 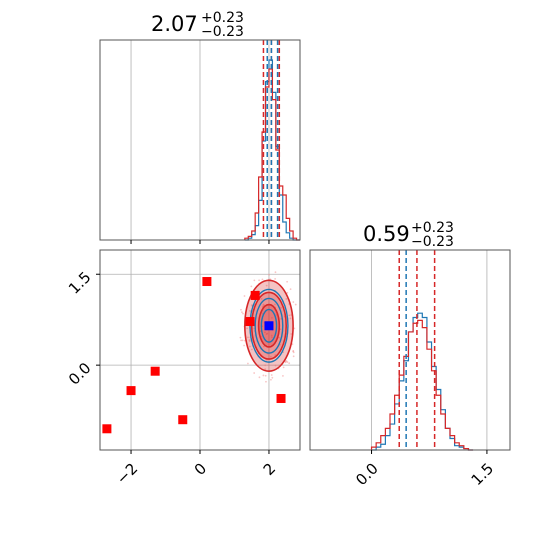 I want to click on y-tick-label: 0.0, so click(x=80, y=374).